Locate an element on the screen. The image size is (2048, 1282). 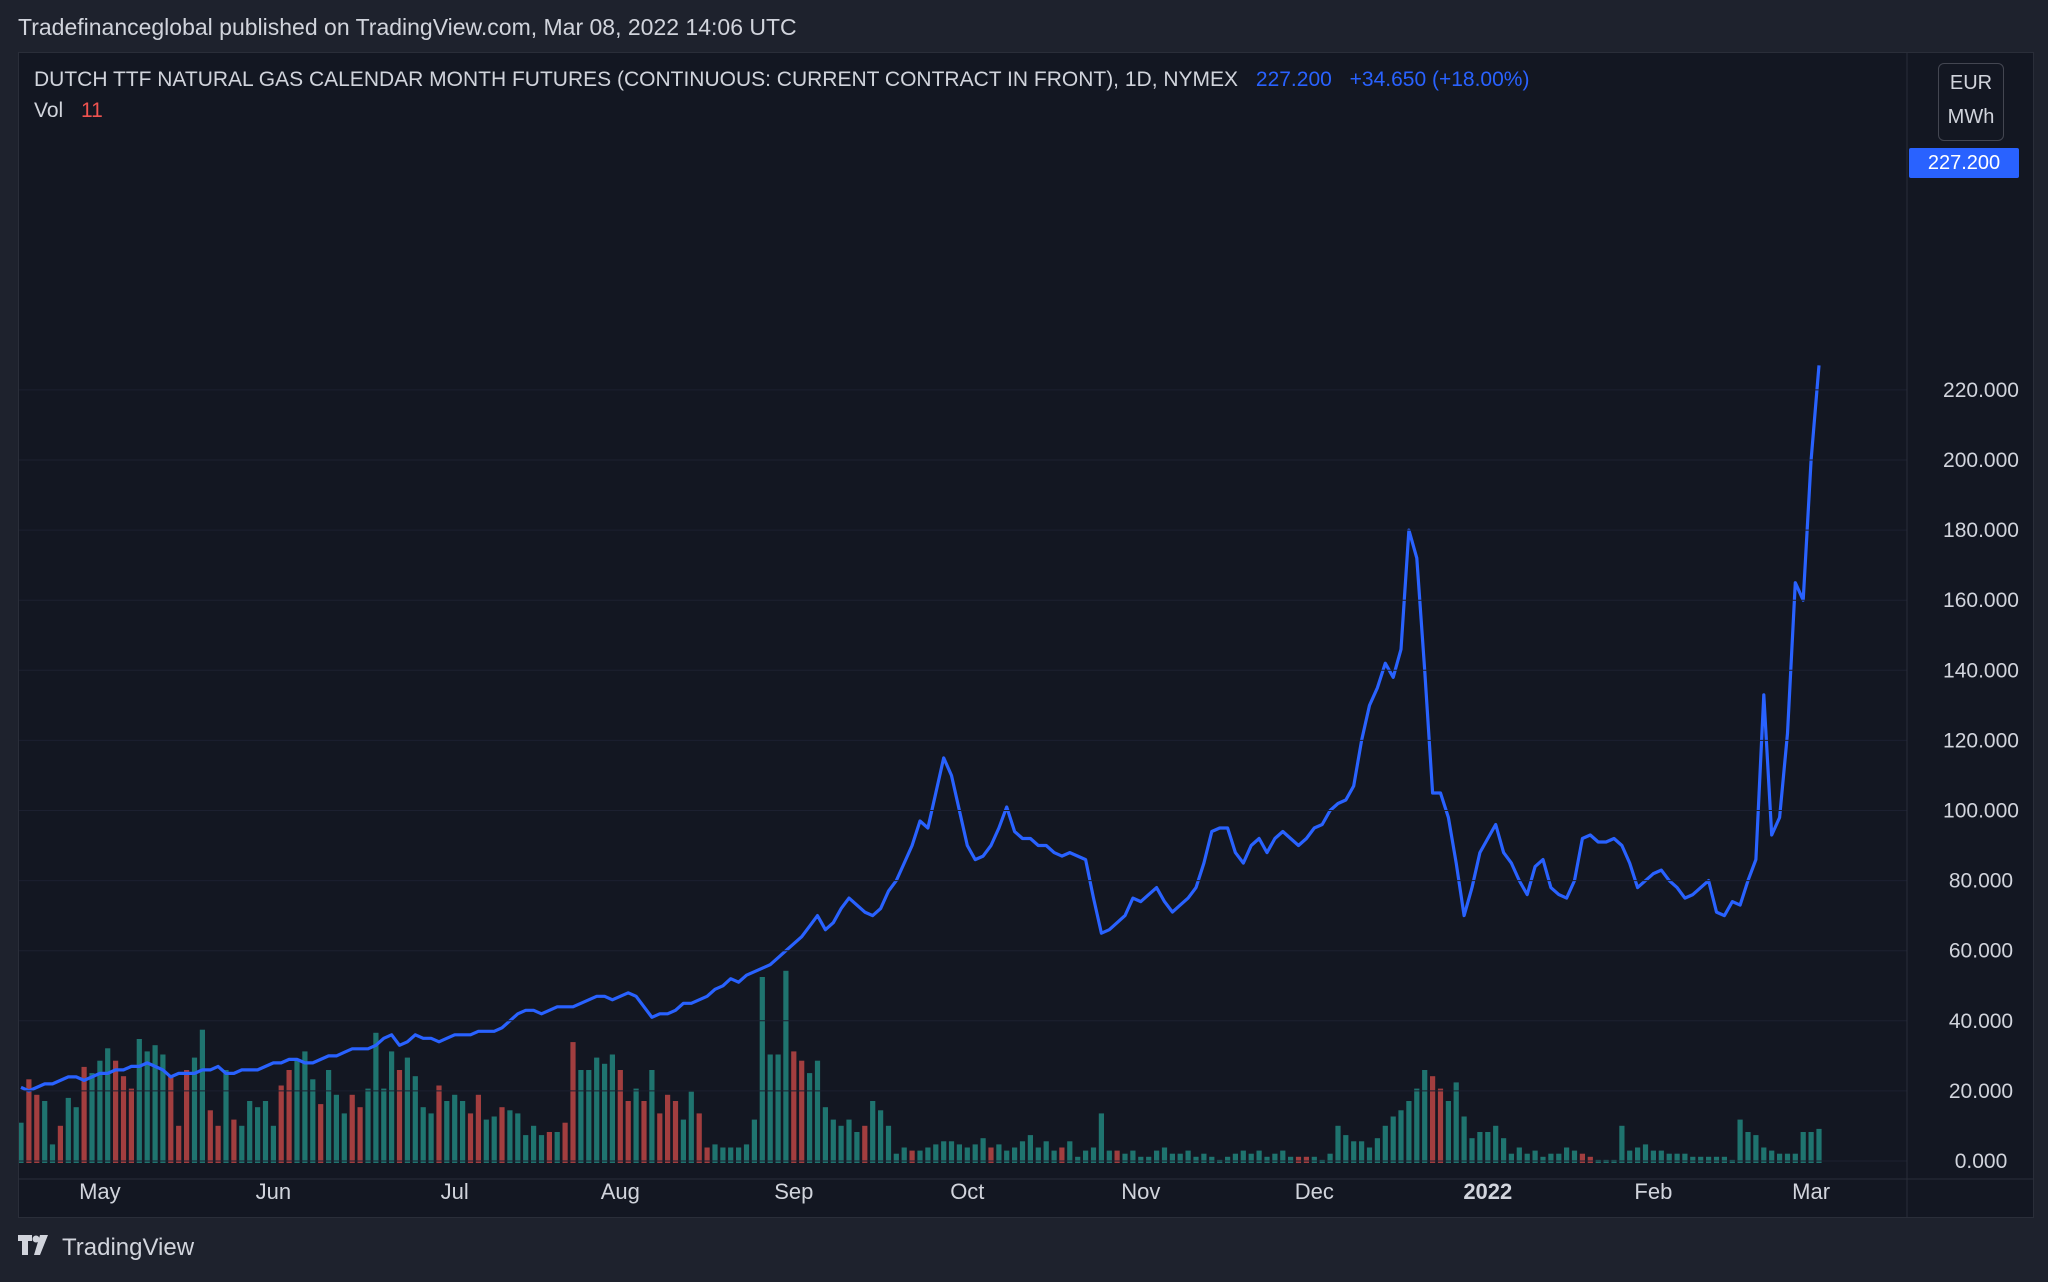
energy-unit: MWh is located at coordinates (1971, 117).